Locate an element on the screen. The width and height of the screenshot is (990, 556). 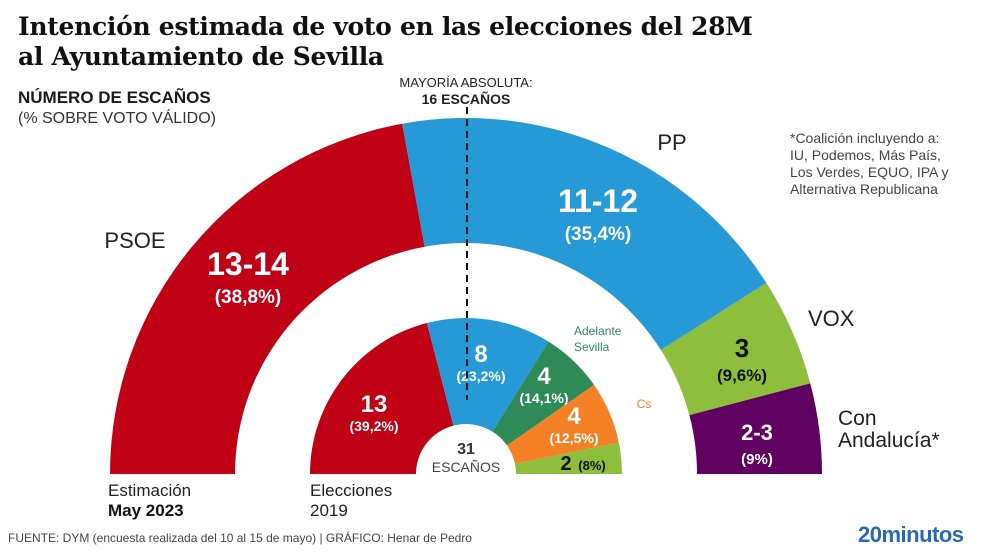
party-name-label: Sevilla is located at coordinates (592, 347).